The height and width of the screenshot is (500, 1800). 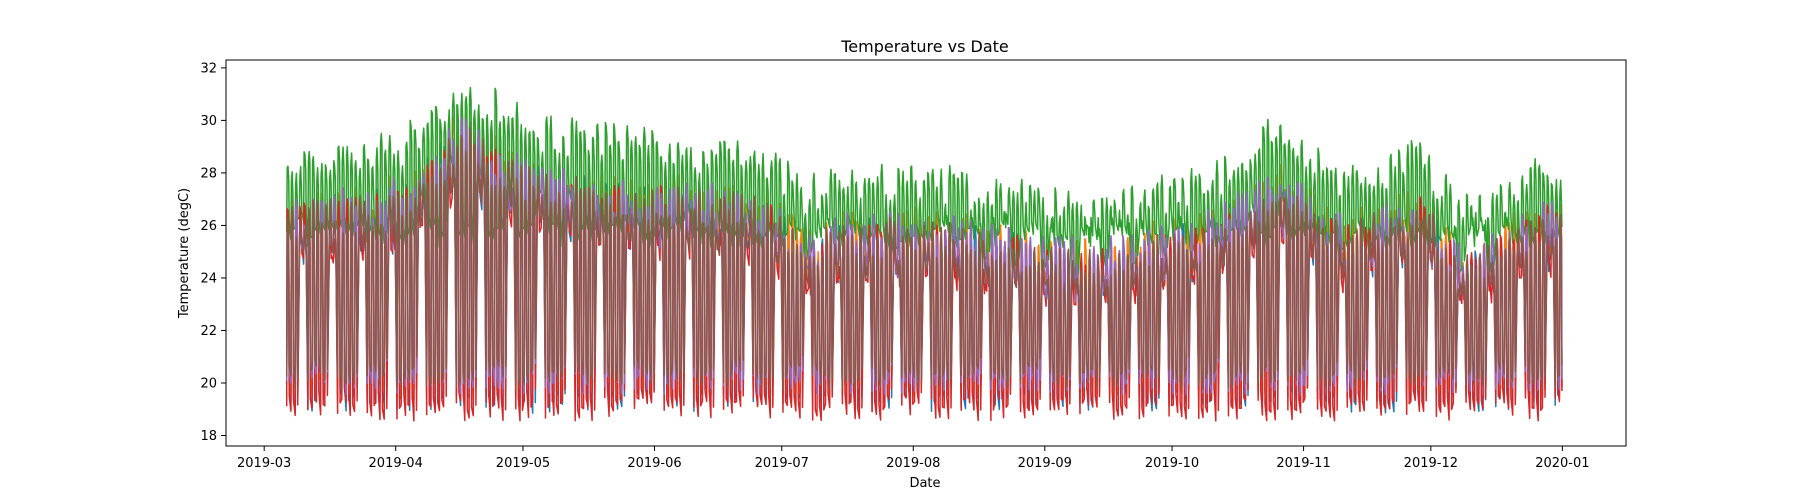 I want to click on x-tick-label: 2019-08, so click(x=913, y=463).